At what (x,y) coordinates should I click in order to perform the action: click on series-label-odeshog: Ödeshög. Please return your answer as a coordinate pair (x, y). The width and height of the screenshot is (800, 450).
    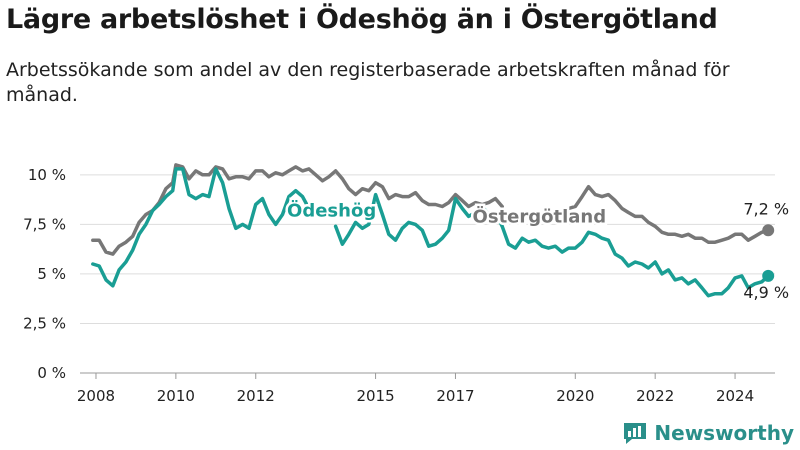
    Looking at the image, I should click on (331, 210).